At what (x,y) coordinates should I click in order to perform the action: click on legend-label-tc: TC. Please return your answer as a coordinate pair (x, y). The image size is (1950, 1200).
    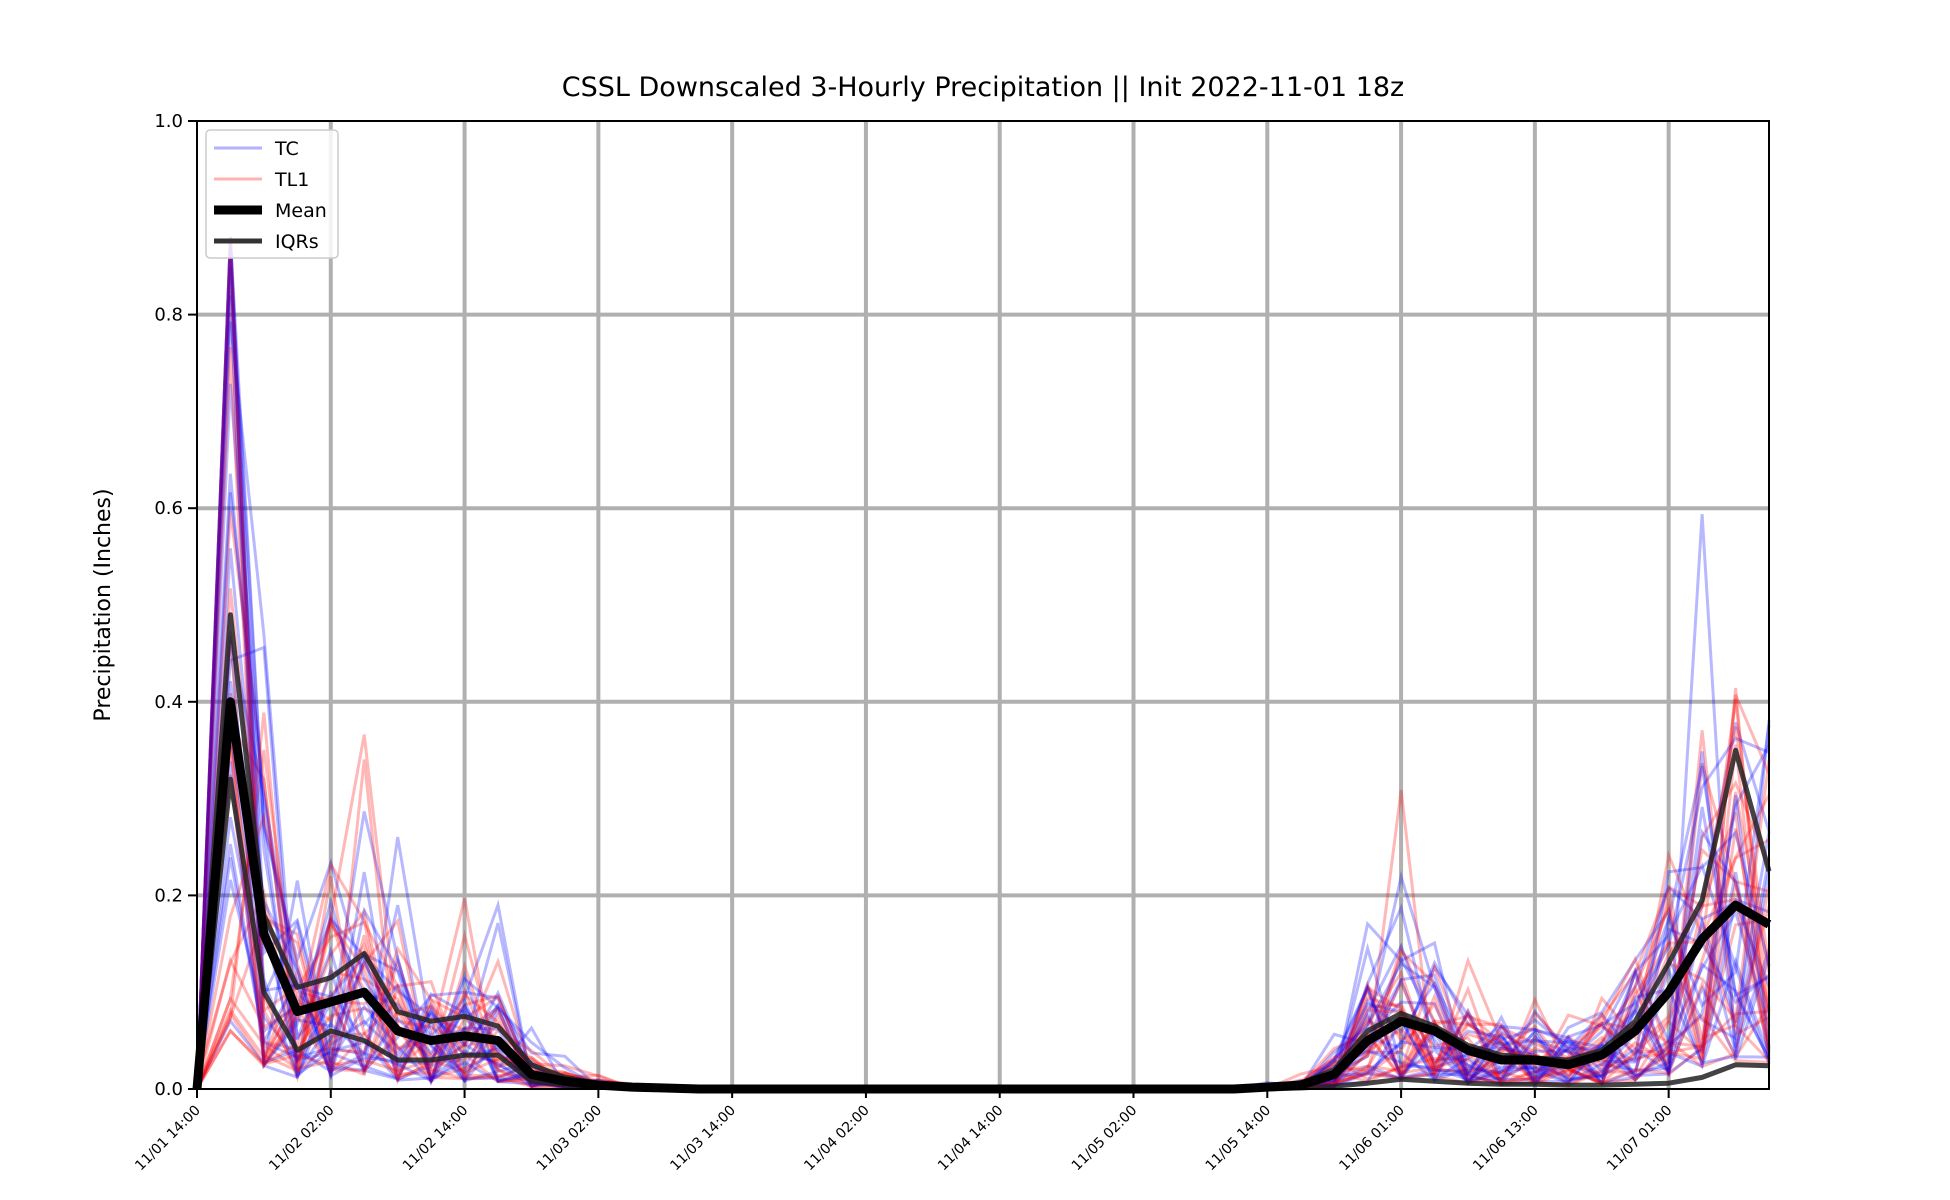
    Looking at the image, I should click on (286, 149).